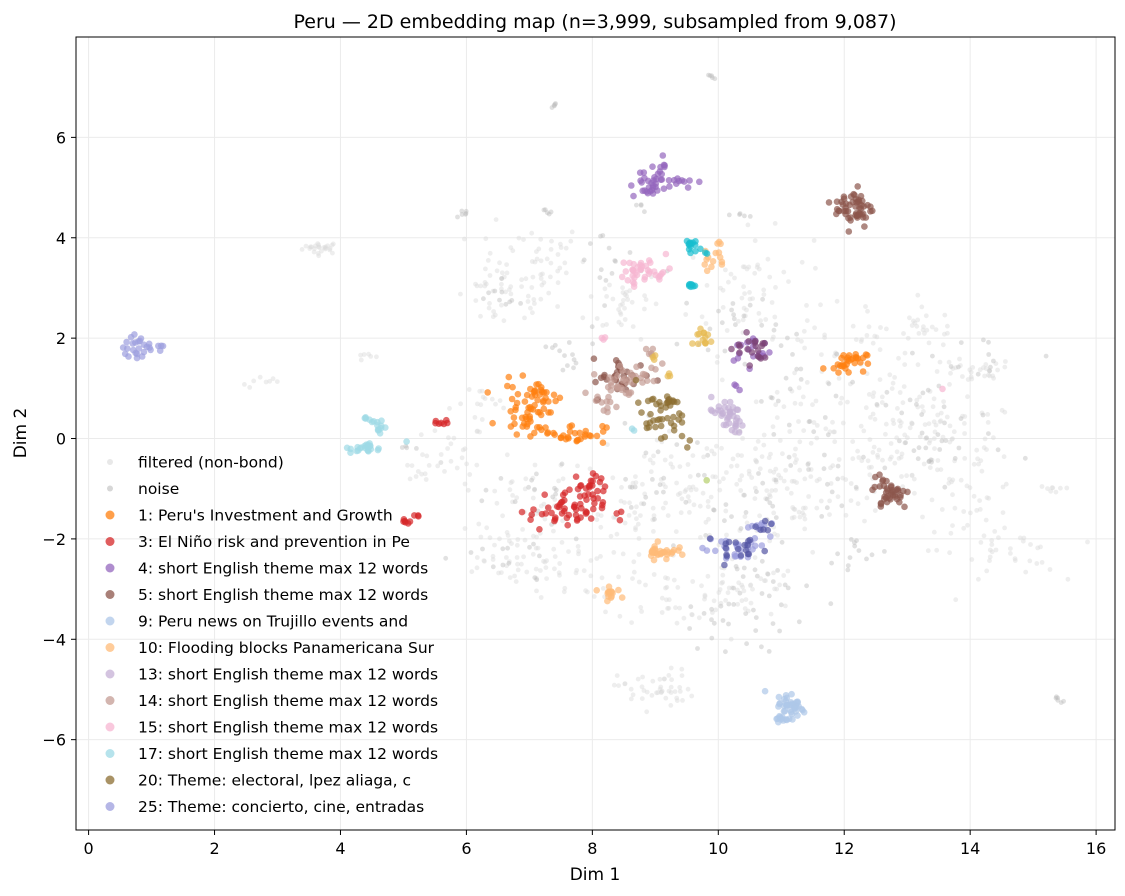 The height and width of the screenshot is (896, 1125). I want to click on legend-marker, so click(110, 488).